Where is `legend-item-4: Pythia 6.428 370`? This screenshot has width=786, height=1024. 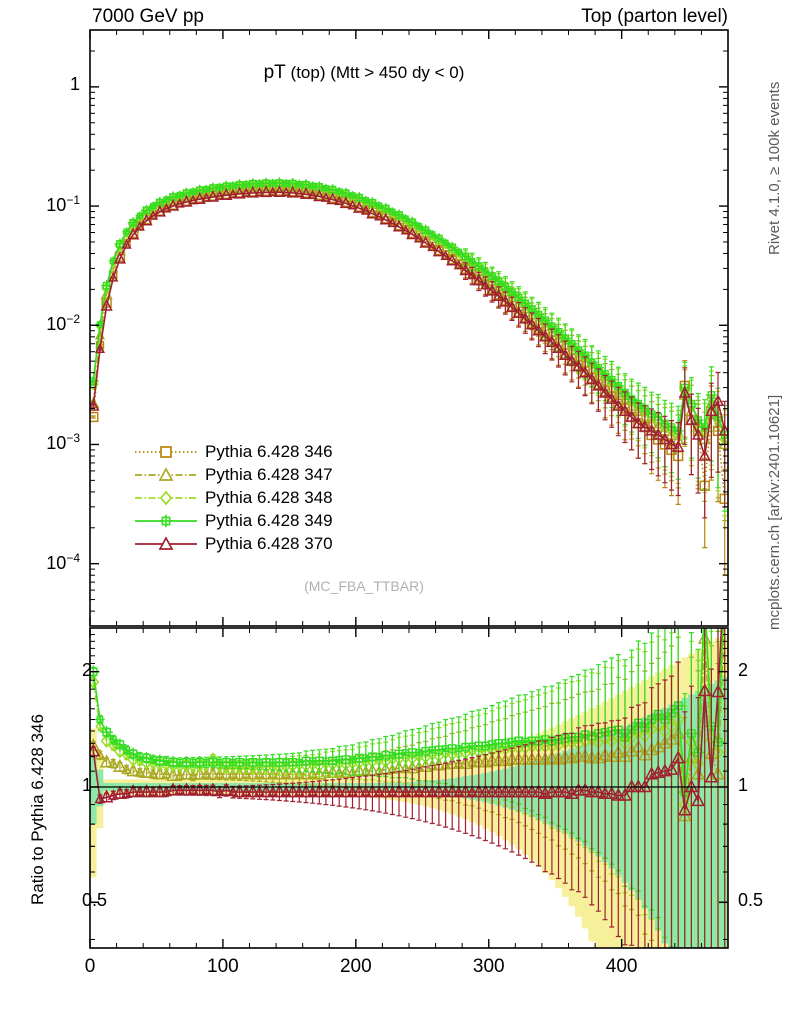
legend-item-4: Pythia 6.428 370 is located at coordinates (234, 543).